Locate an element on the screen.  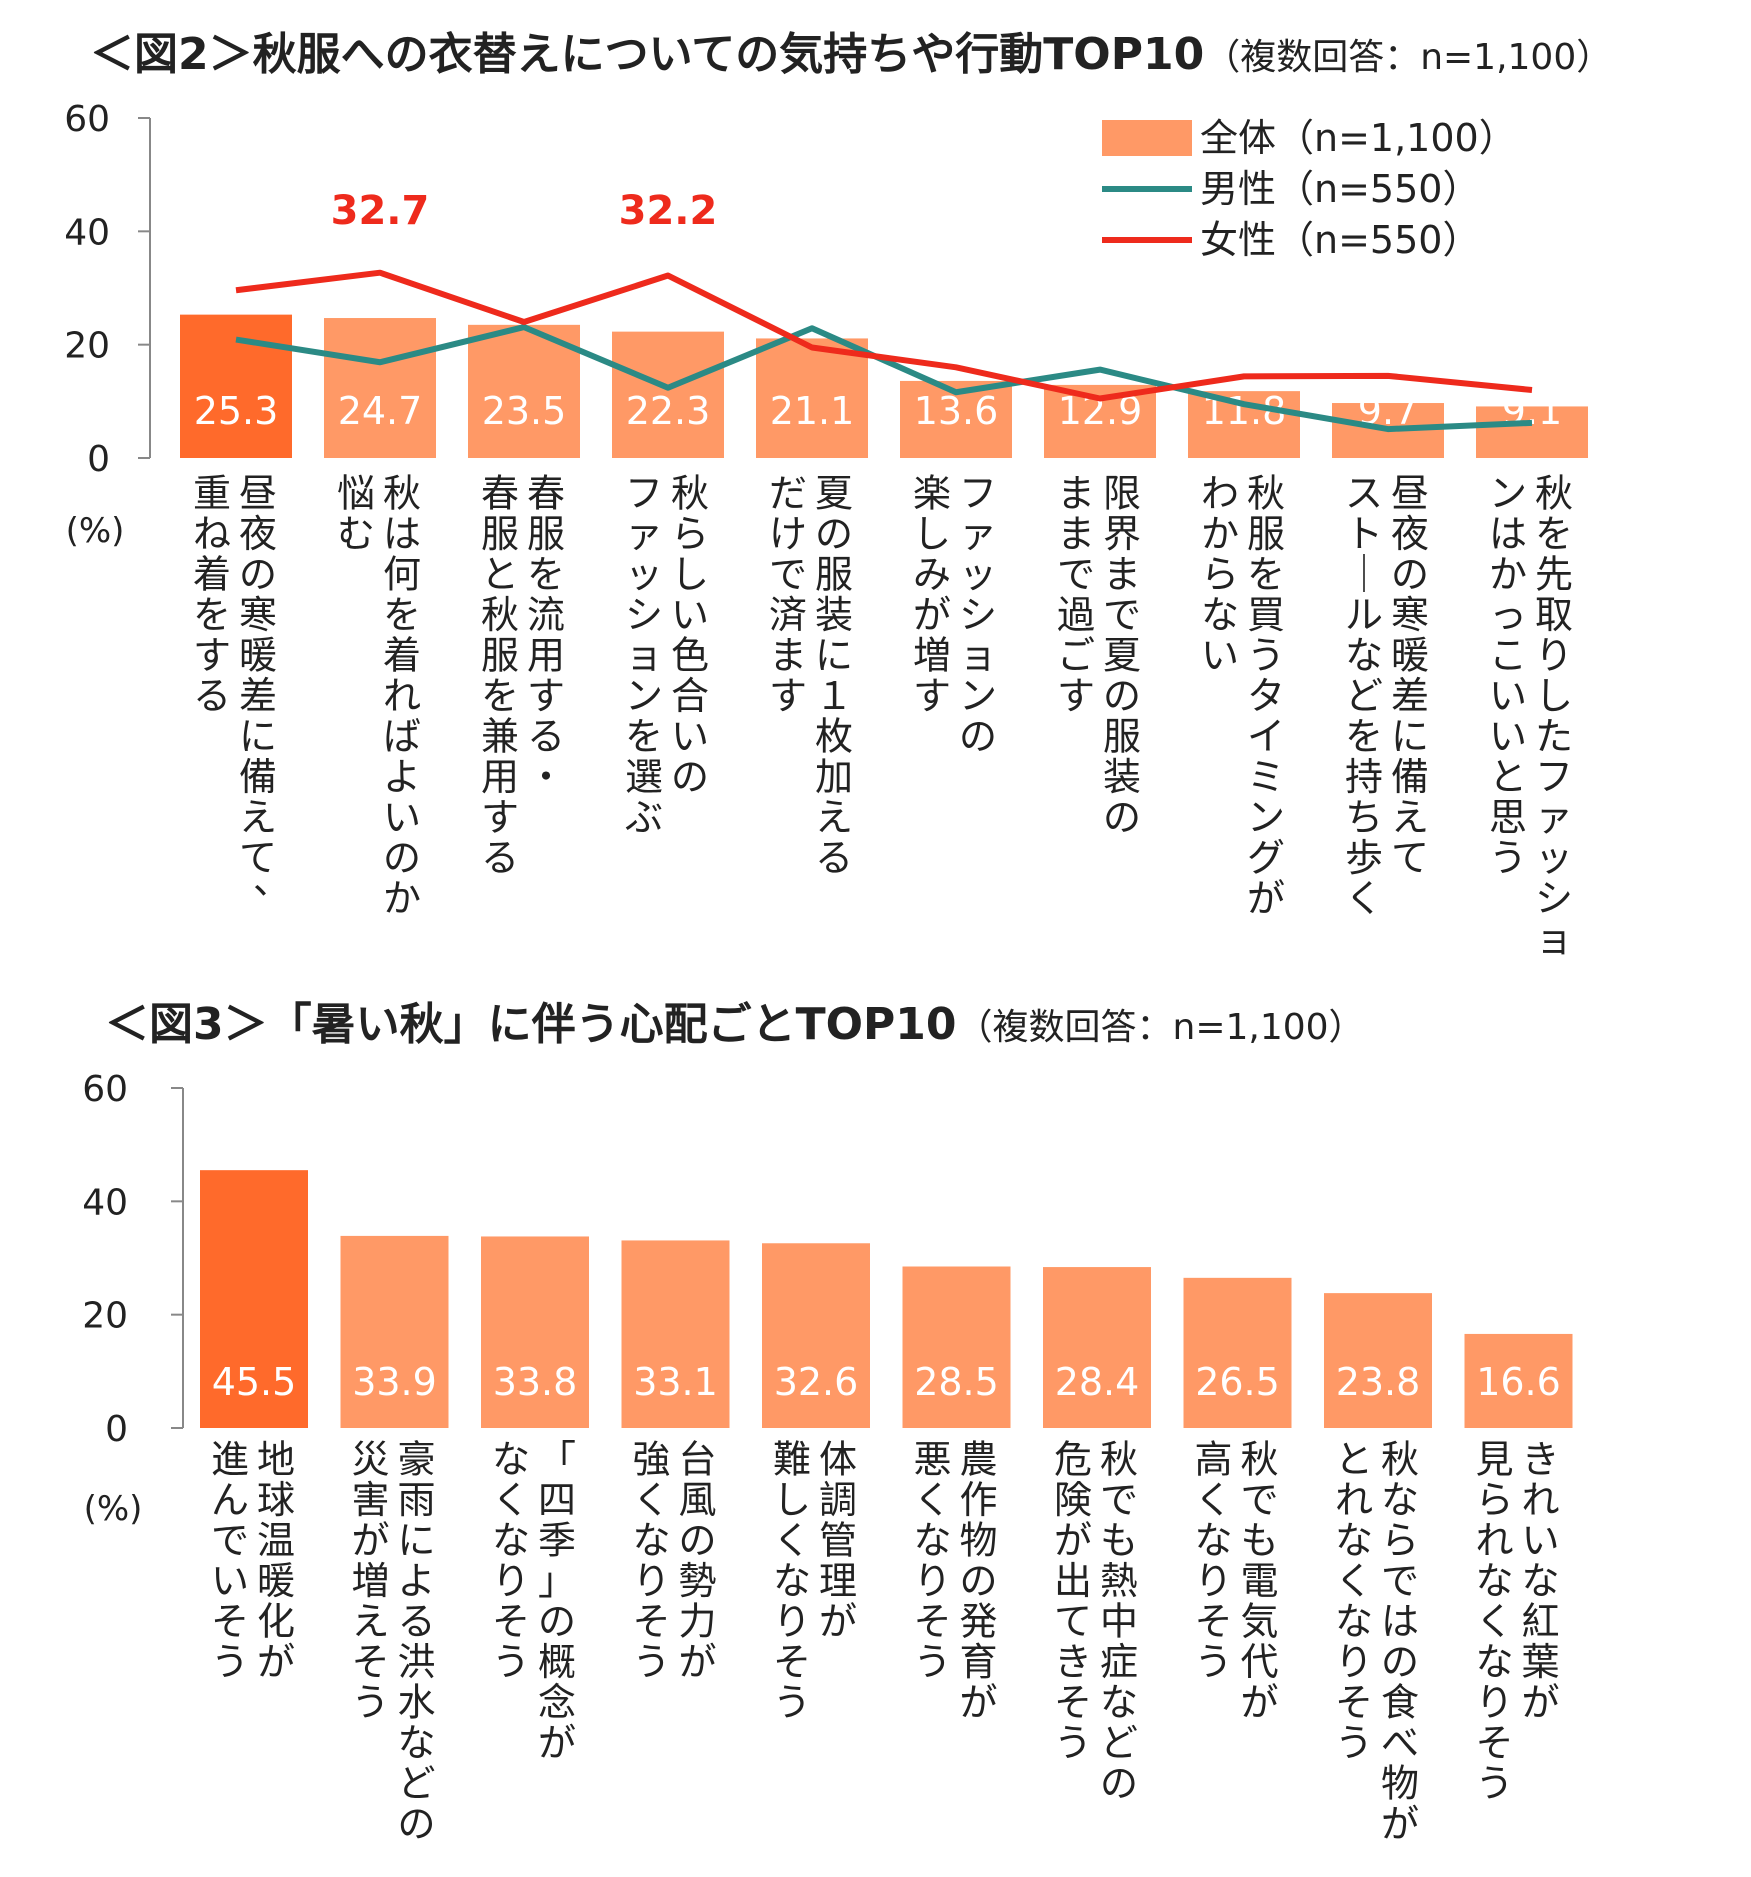
figure3-title-text: ＜図3＞「暑い秋」に伴う心配ごとTOP10 is located at coordinates (531, 1024).